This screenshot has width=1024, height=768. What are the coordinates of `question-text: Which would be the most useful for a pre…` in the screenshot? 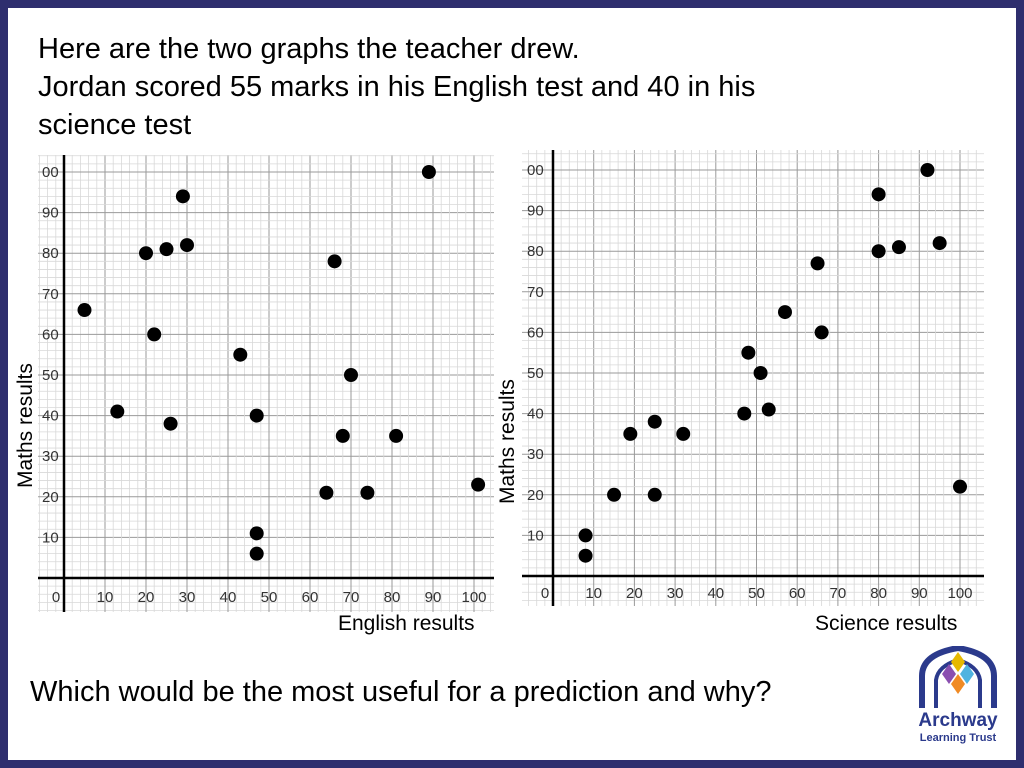 It's located at (401, 692).